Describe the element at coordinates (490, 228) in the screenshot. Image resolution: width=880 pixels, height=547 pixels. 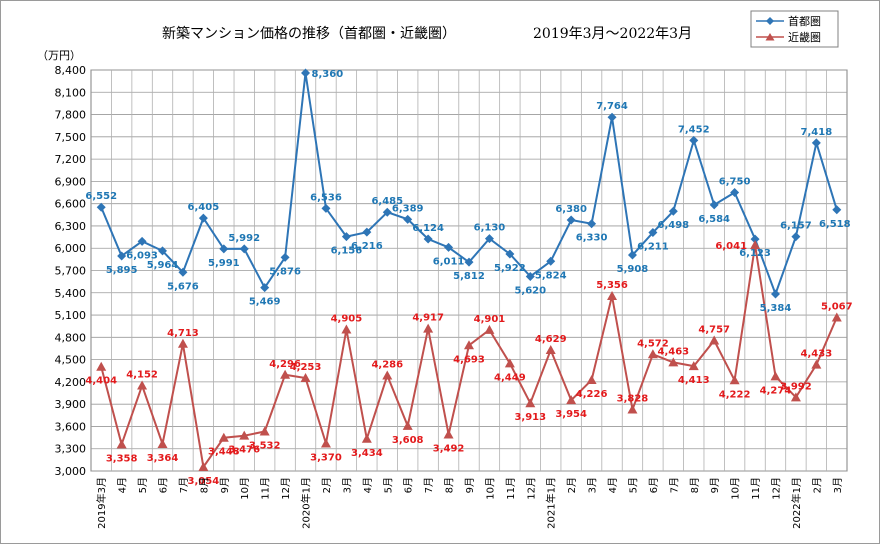
I see `data-label: 6,130` at that location.